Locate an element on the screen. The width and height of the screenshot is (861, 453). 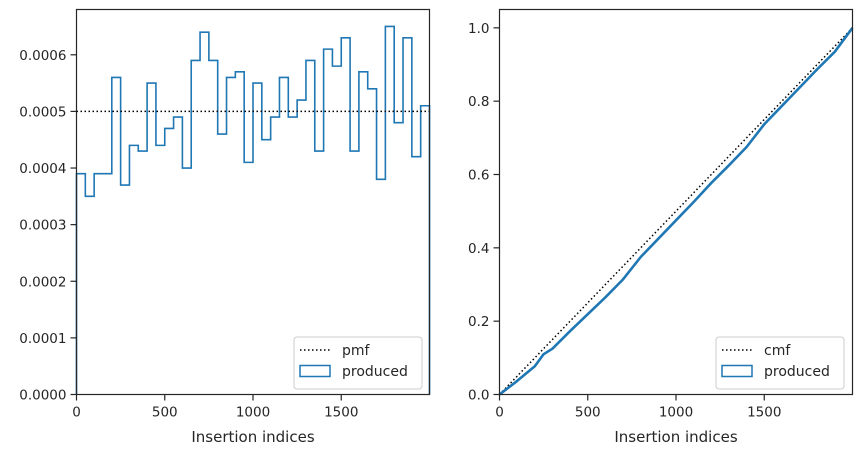
right-x-ticks: 0 500 1000 1500 is located at coordinates (638, 407).